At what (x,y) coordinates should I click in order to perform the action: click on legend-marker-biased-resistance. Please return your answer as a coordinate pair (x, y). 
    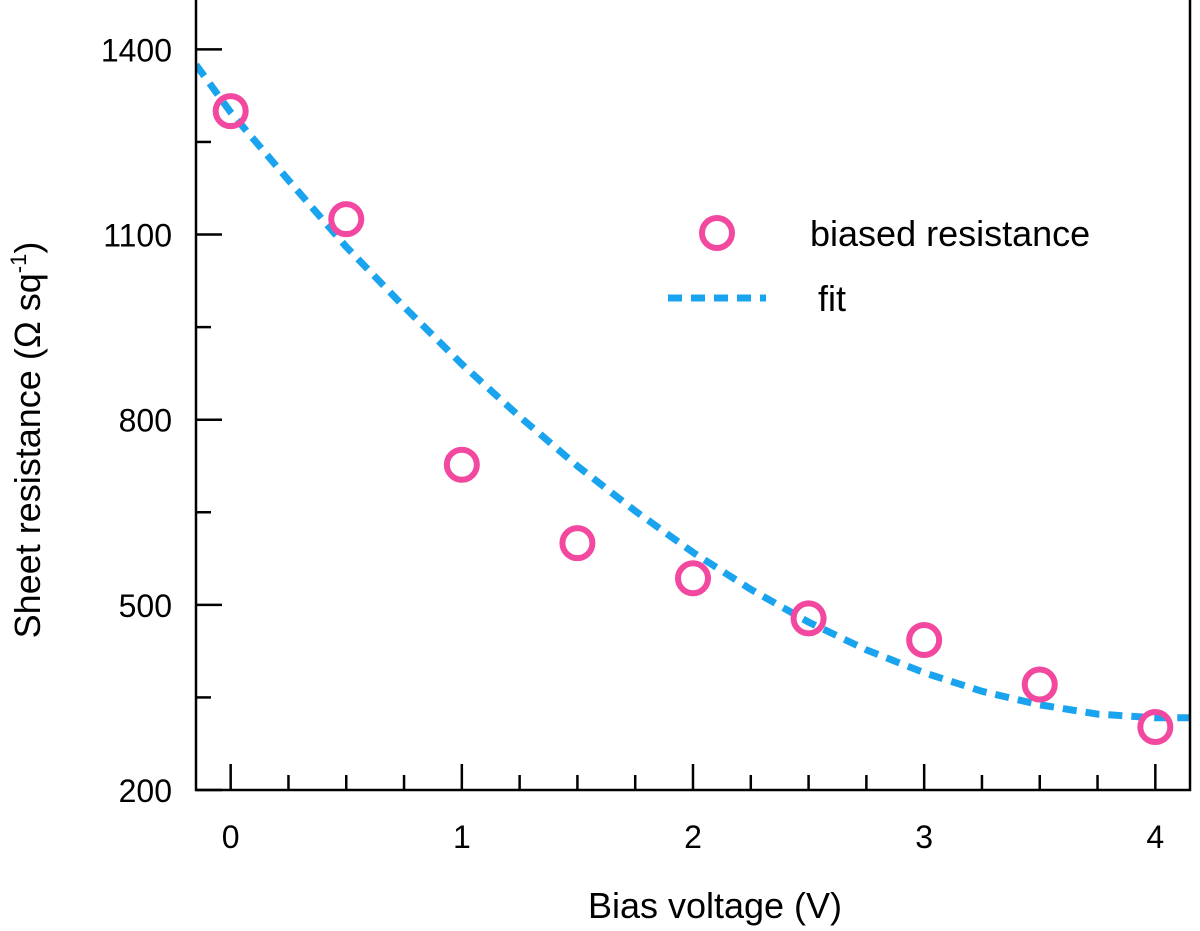
    Looking at the image, I should click on (717, 233).